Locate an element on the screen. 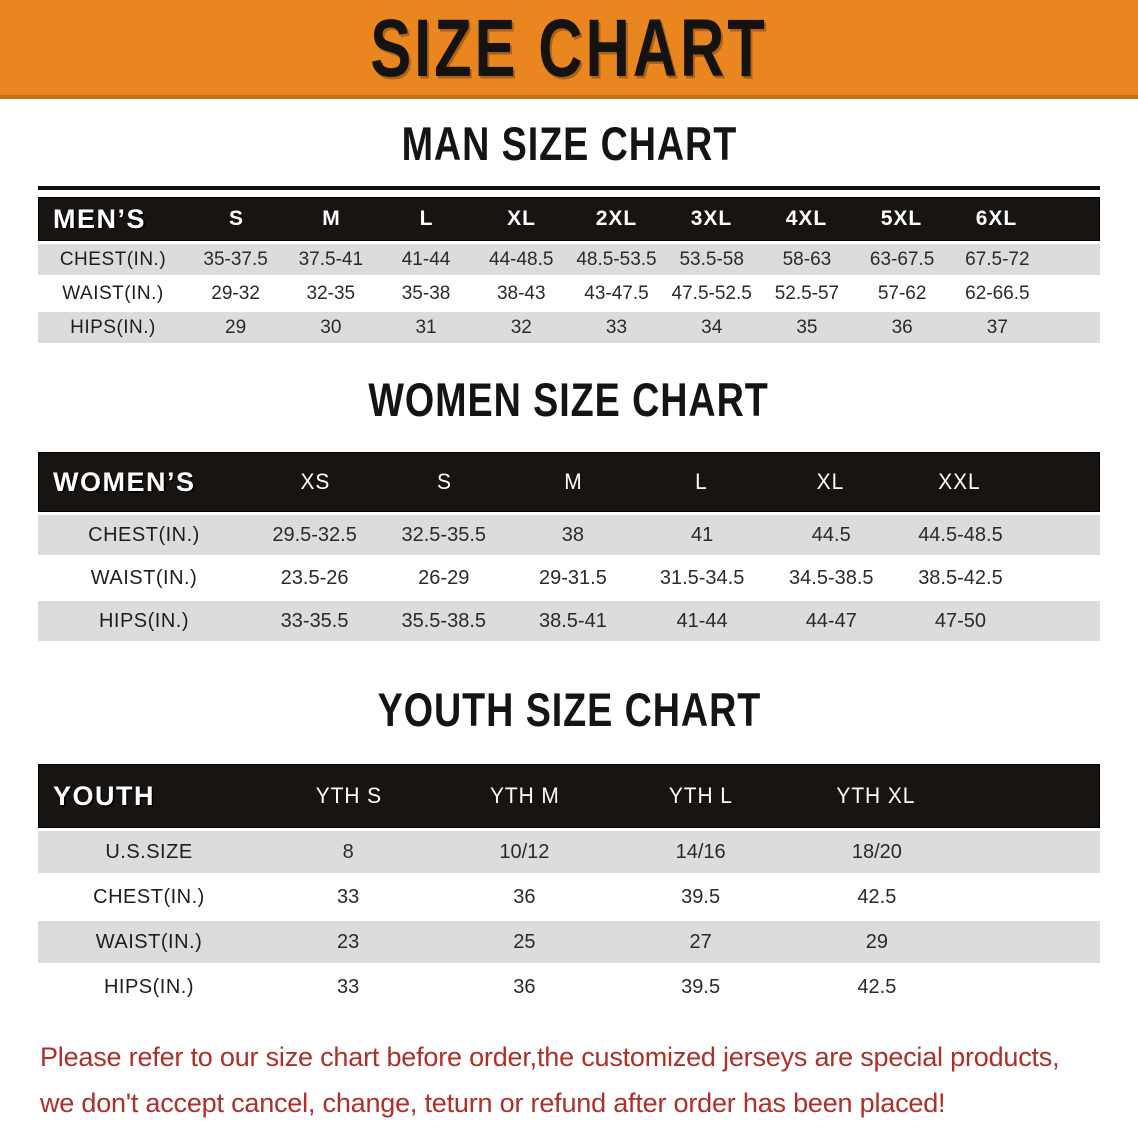  banner: SIZE CHART is located at coordinates (569, 49).